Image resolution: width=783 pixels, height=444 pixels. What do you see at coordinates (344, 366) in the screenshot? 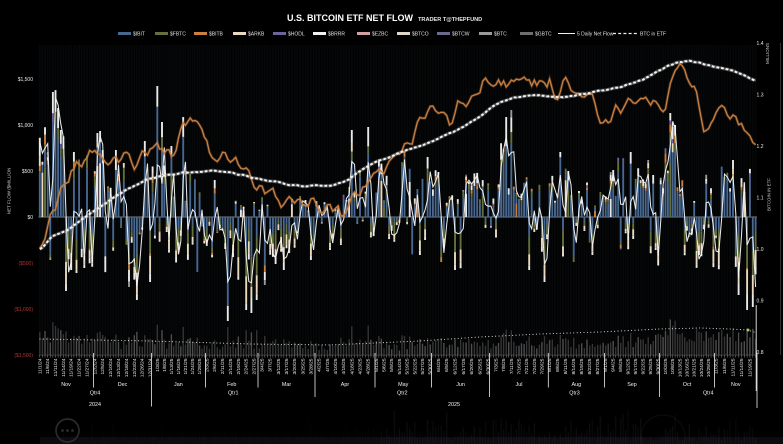
I see `svg-text: 4/15/25` at bounding box center [344, 366].